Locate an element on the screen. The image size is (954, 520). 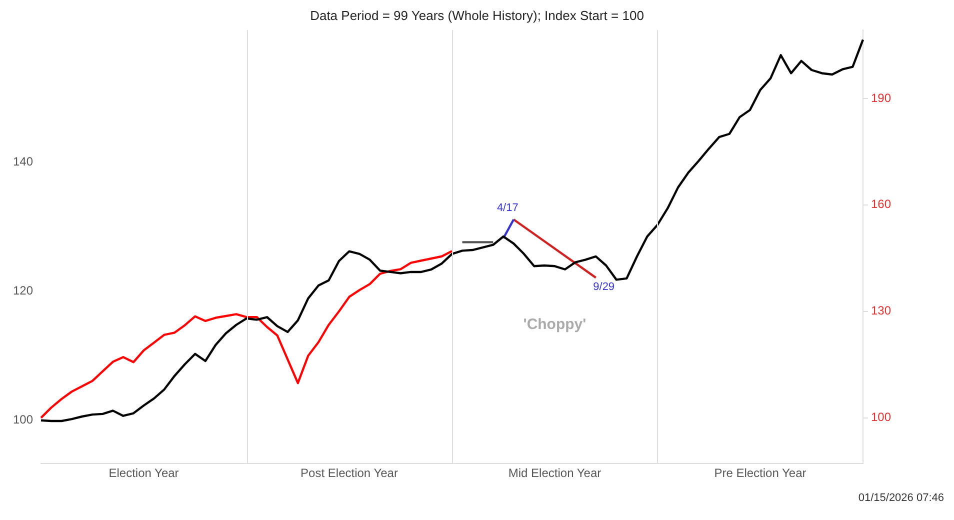
y2-tick-label: 160 is located at coordinates (881, 204).